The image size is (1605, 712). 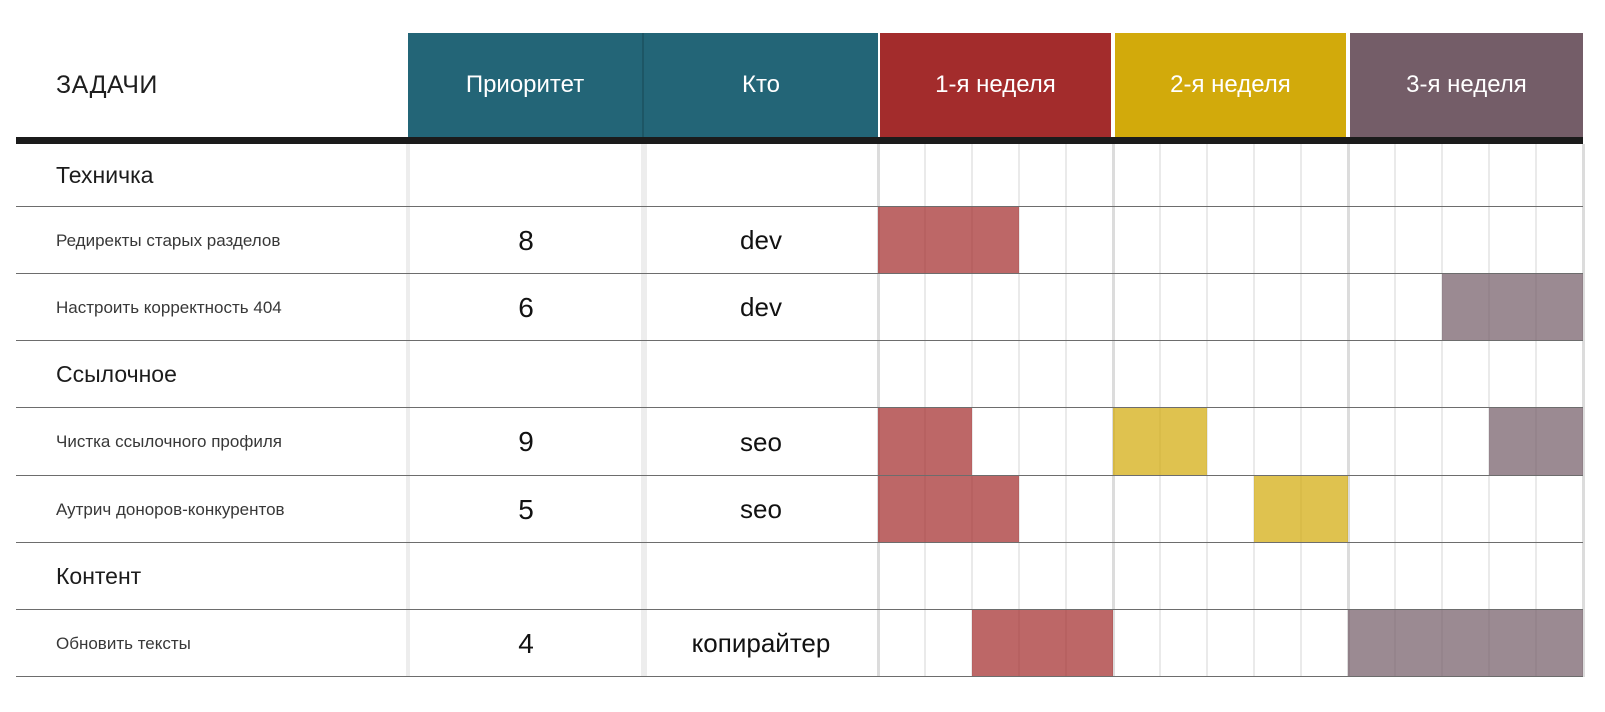 What do you see at coordinates (526, 509) in the screenshot?
I see `priority-value: 5` at bounding box center [526, 509].